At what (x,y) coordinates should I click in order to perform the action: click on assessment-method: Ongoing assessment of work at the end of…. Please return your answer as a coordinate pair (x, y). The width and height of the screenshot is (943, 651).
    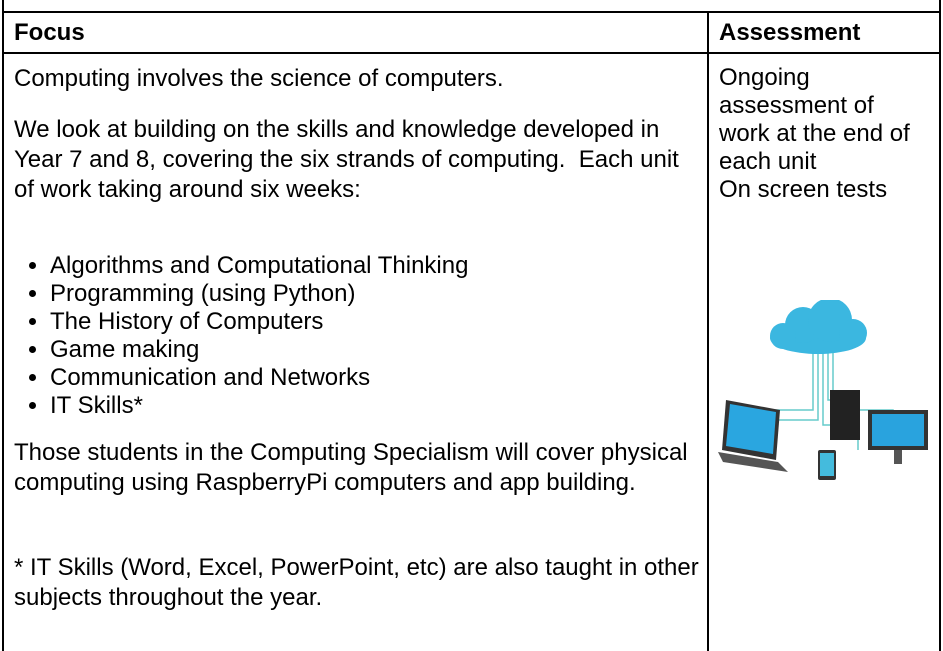
    Looking at the image, I should click on (818, 119).